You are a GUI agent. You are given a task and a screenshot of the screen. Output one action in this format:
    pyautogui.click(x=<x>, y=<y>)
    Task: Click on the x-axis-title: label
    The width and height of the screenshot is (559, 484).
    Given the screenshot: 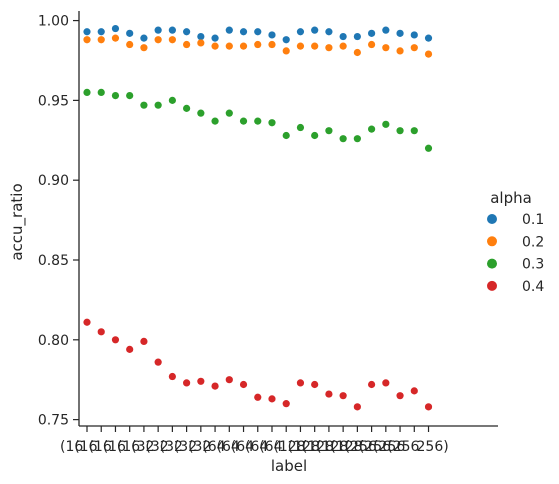 What is the action you would take?
    pyautogui.click(x=289, y=466)
    